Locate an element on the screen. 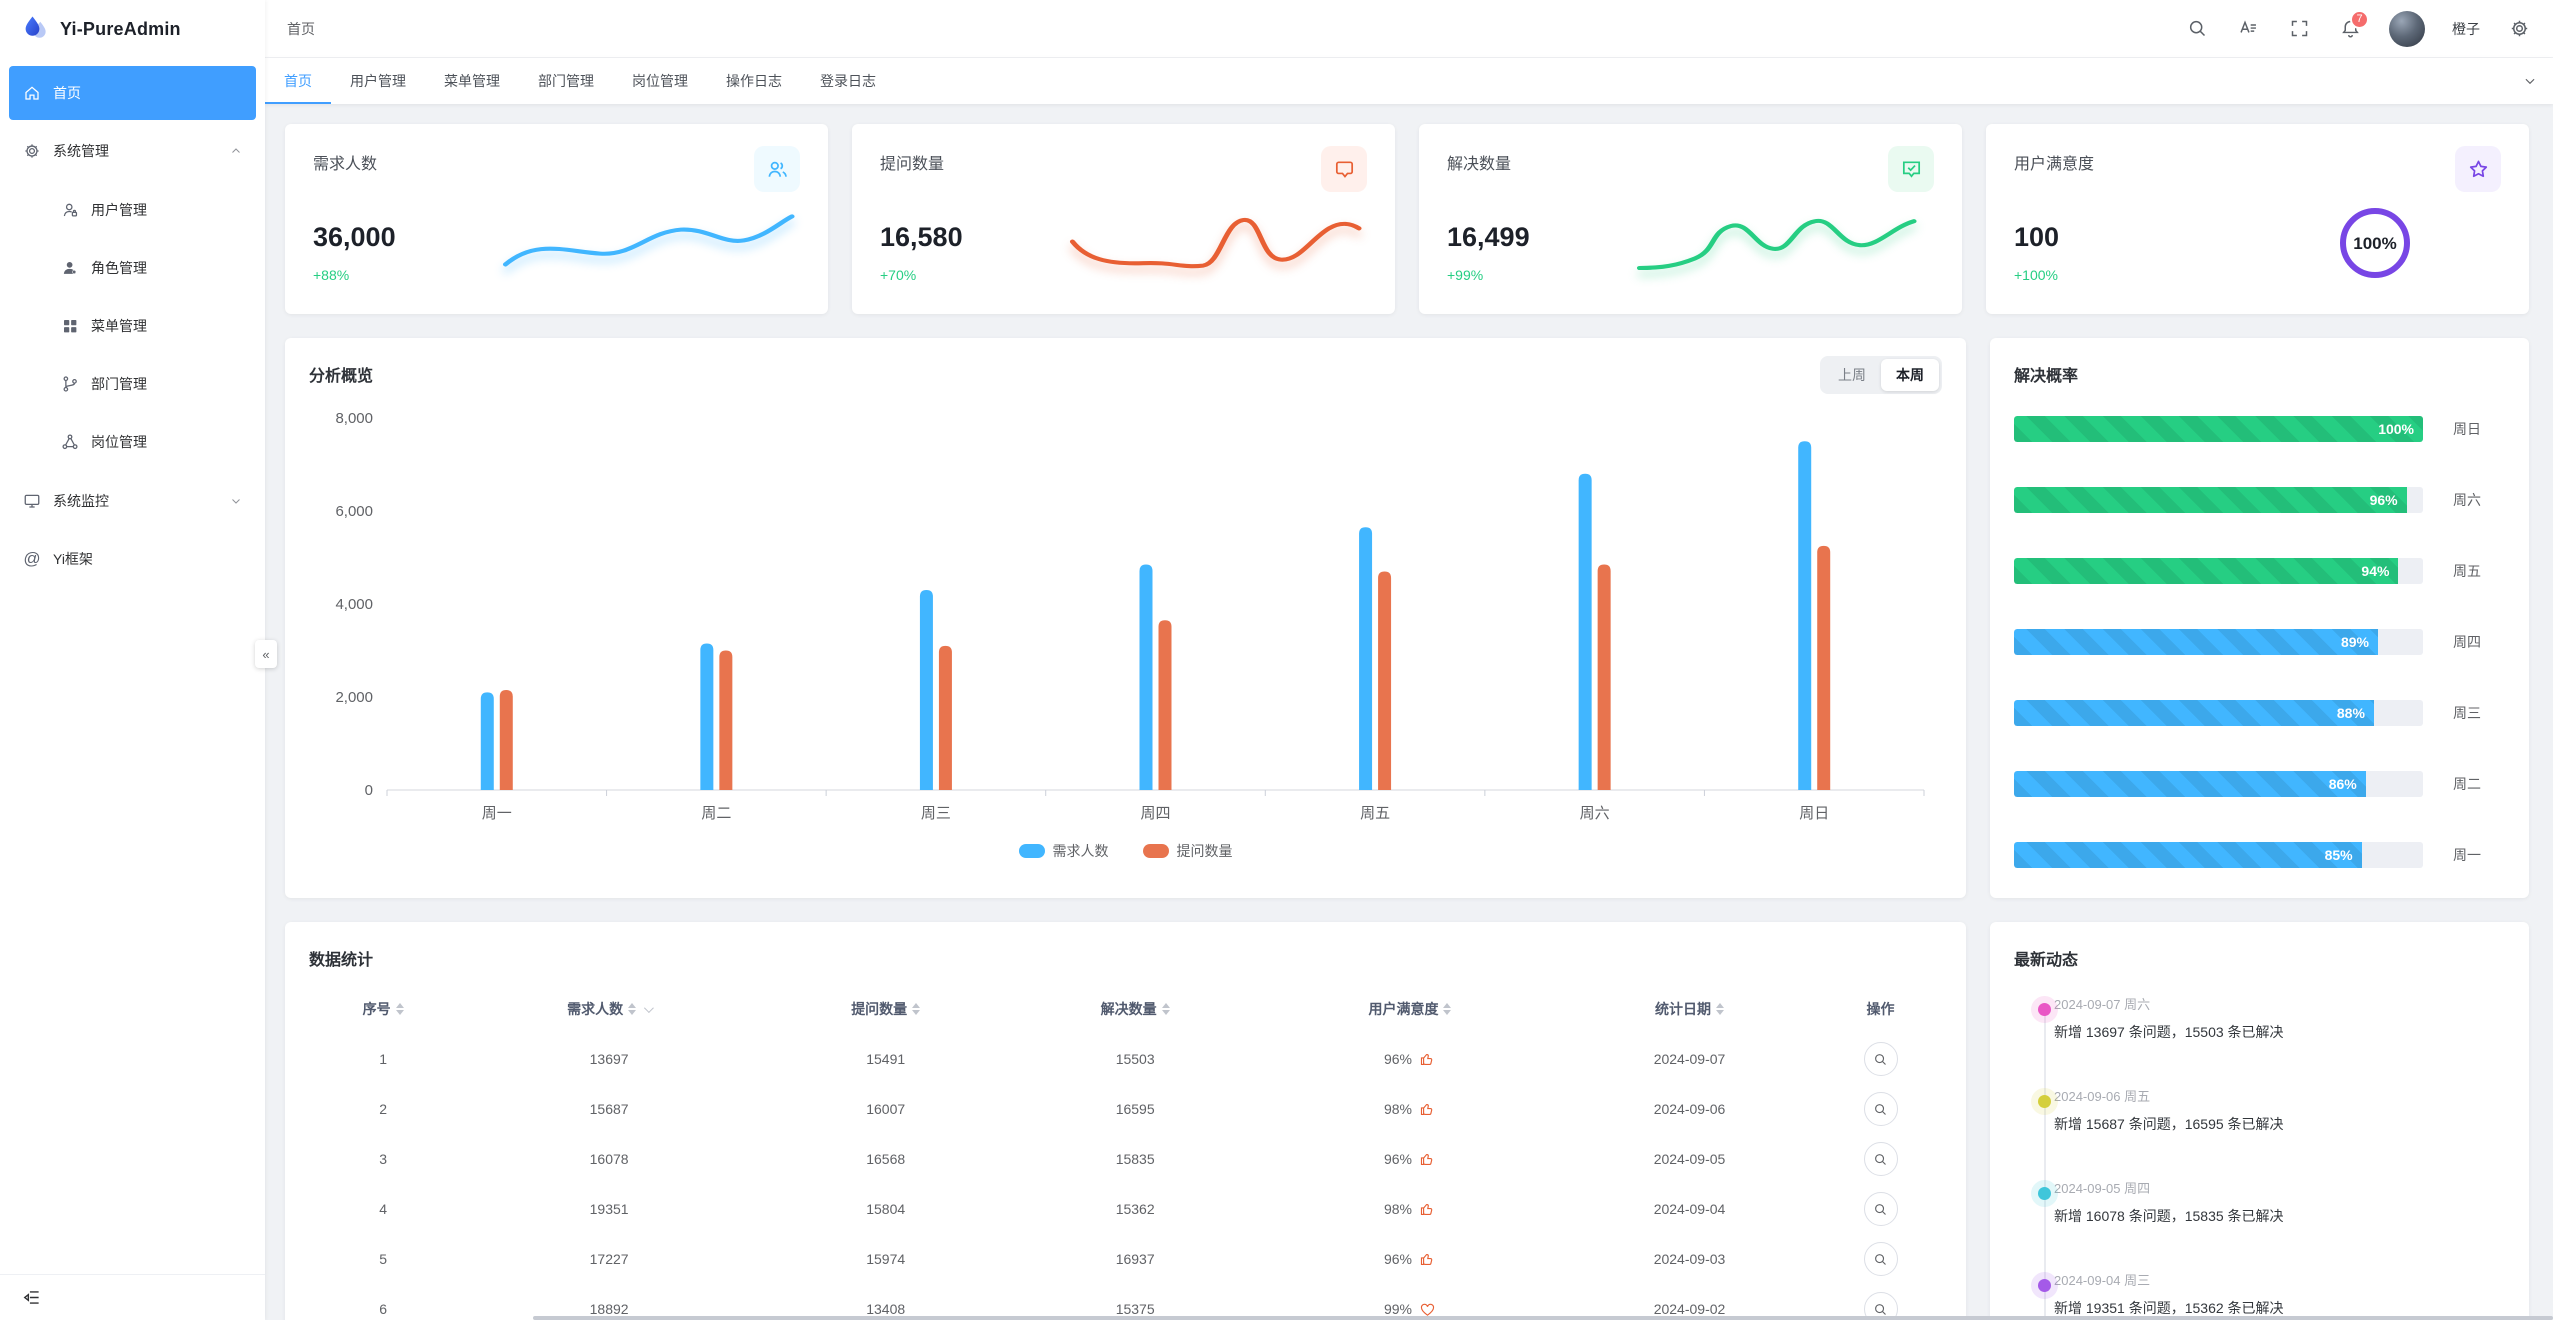 The width and height of the screenshot is (2553, 1320). table-title: 数据统计 is located at coordinates (341, 960).